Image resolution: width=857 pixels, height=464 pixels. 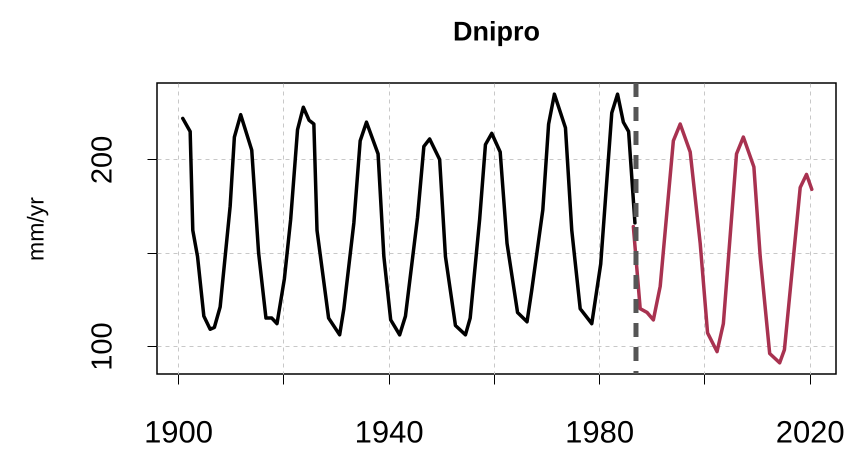 What do you see at coordinates (389, 432) in the screenshot?
I see `x-tick-label: 1940` at bounding box center [389, 432].